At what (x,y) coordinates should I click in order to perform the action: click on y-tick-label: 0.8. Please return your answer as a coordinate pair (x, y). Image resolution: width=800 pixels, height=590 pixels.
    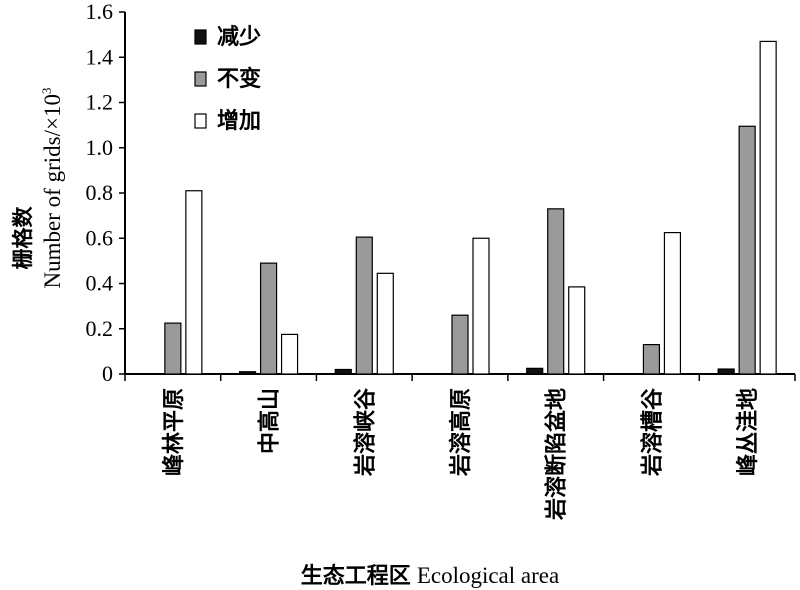
    Looking at the image, I should click on (100, 192).